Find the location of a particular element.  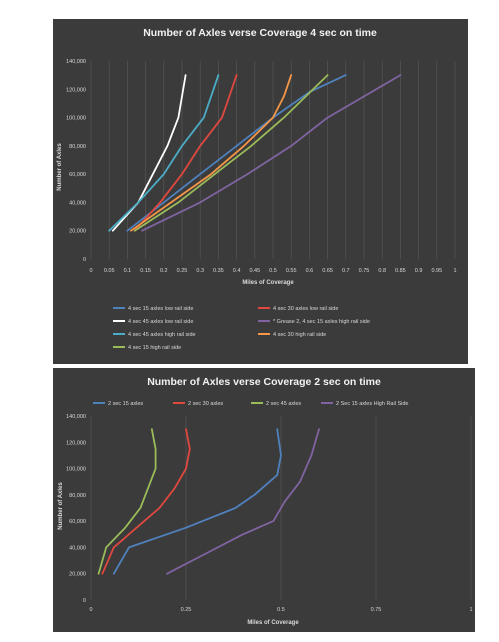

x-tick-label: 0.45 is located at coordinates (254, 271).